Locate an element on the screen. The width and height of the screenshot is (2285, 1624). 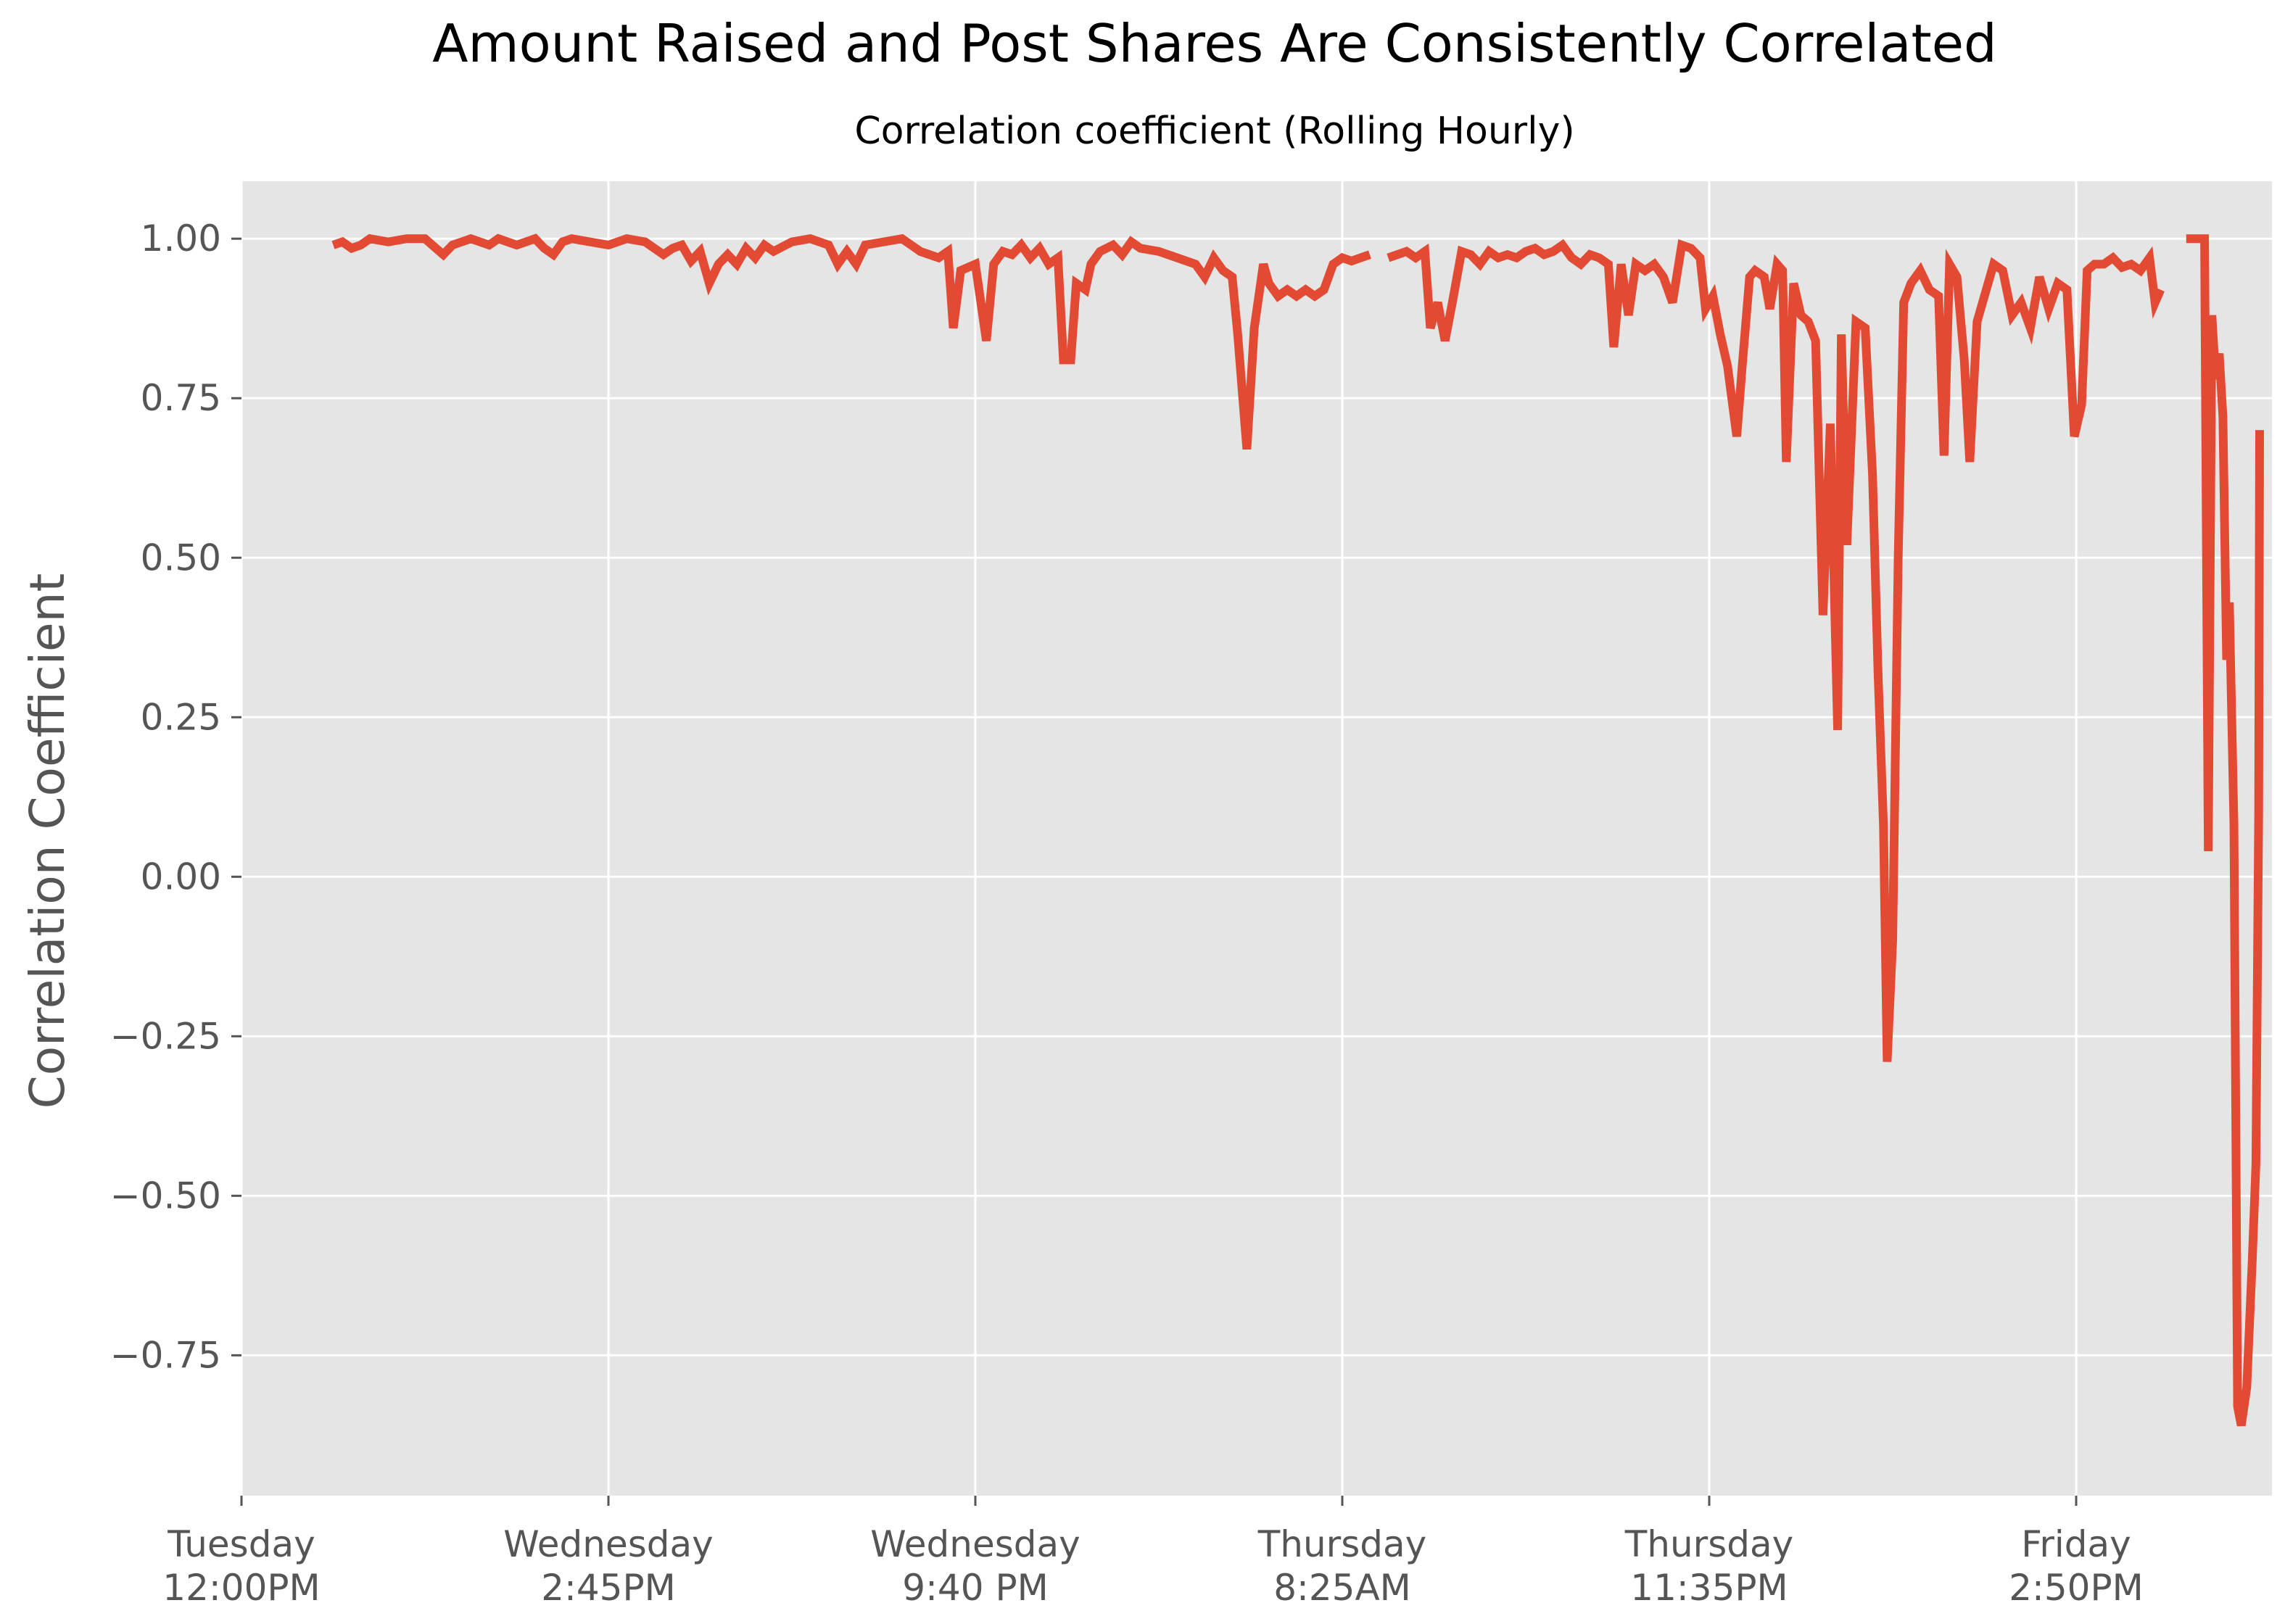
x-tick-label-day: Tuesday is located at coordinates (241, 1544).